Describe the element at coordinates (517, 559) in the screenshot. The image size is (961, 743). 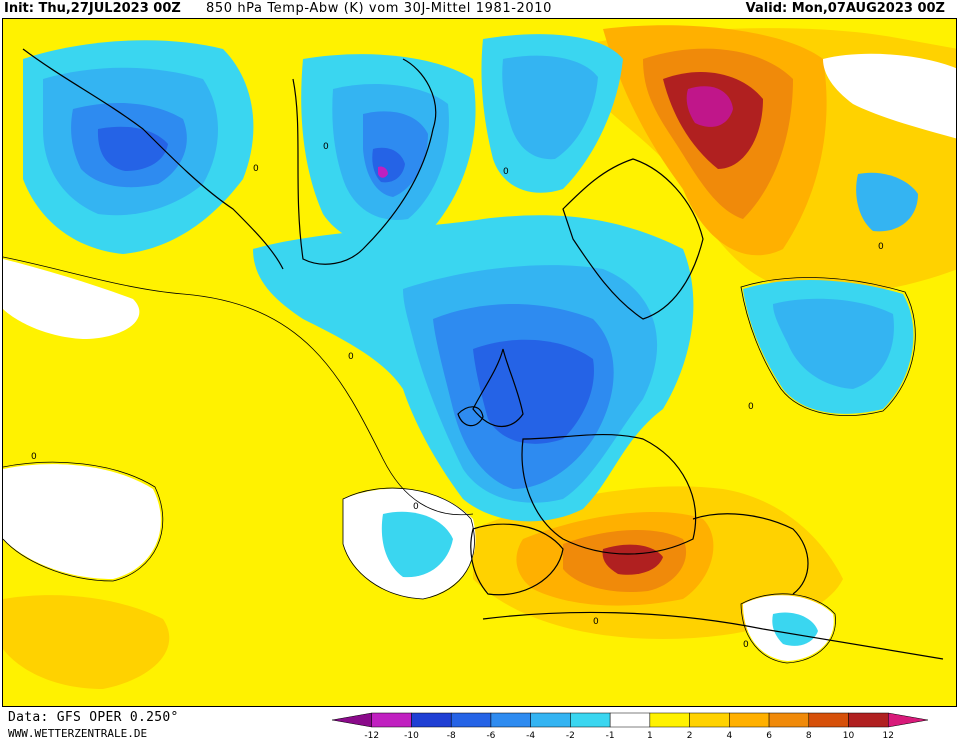
I see `iberia-coast` at that location.